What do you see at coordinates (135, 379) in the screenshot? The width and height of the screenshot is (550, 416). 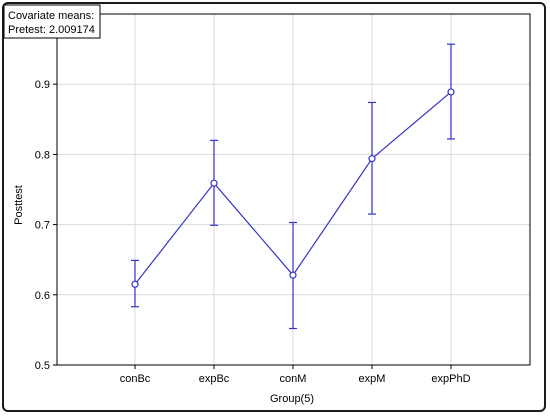 I see `x-tick-label: conBc` at bounding box center [135, 379].